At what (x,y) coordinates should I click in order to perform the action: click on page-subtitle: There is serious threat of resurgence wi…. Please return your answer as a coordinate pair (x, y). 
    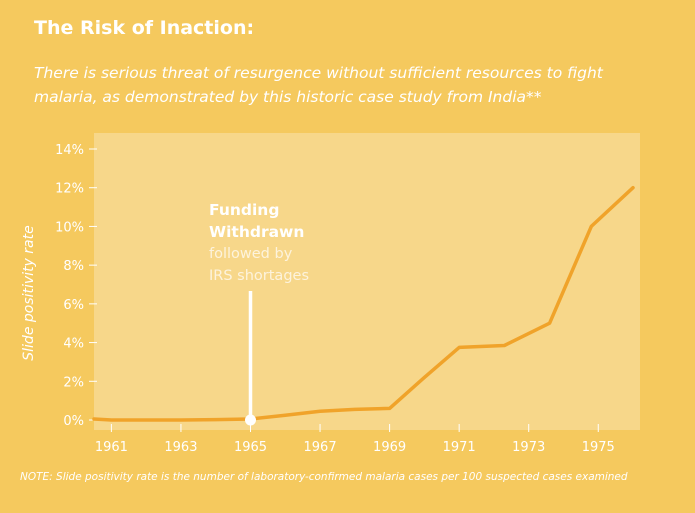
    Looking at the image, I should click on (318, 85).